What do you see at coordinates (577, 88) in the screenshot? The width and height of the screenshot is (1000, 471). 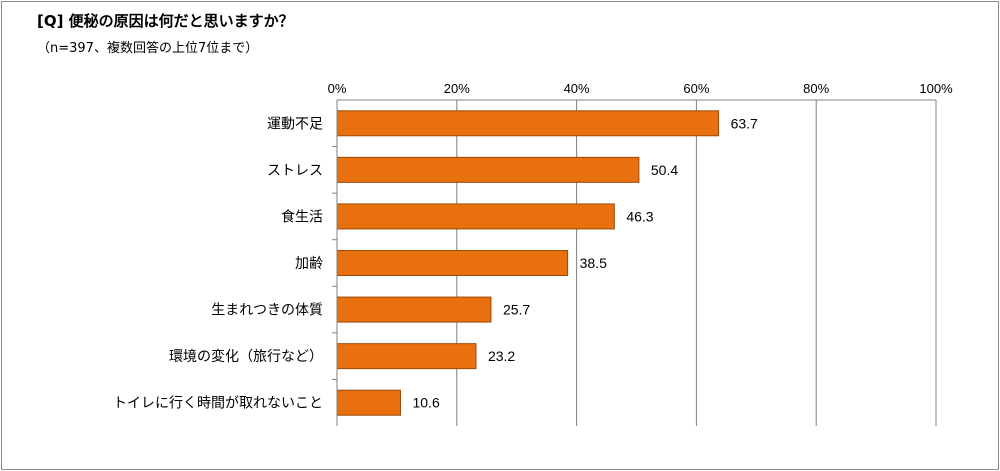 I see `x-tick-label-40: 40%` at bounding box center [577, 88].